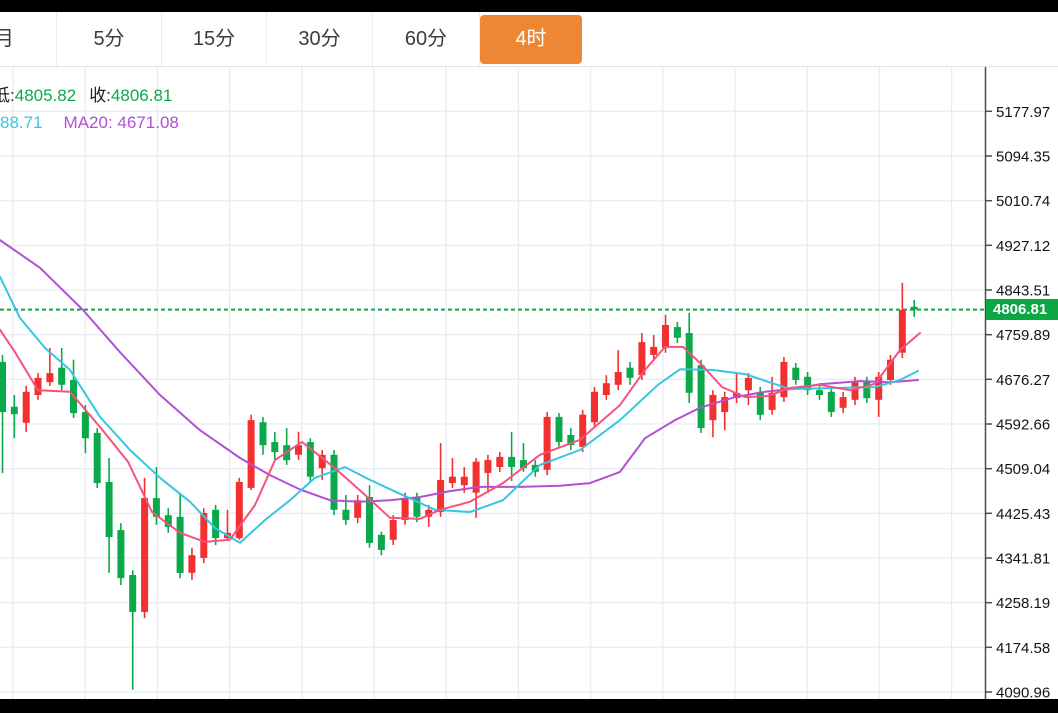 The image size is (1058, 713). Describe the element at coordinates (45, 95) in the screenshot. I see `low-value: 4805.82` at that location.